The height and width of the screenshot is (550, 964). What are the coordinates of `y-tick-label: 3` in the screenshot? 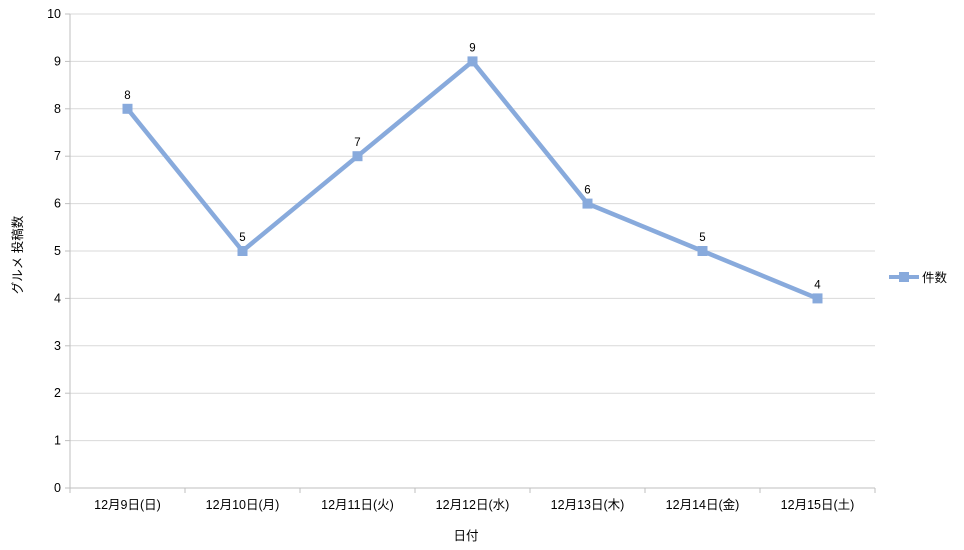 It's located at (57, 346).